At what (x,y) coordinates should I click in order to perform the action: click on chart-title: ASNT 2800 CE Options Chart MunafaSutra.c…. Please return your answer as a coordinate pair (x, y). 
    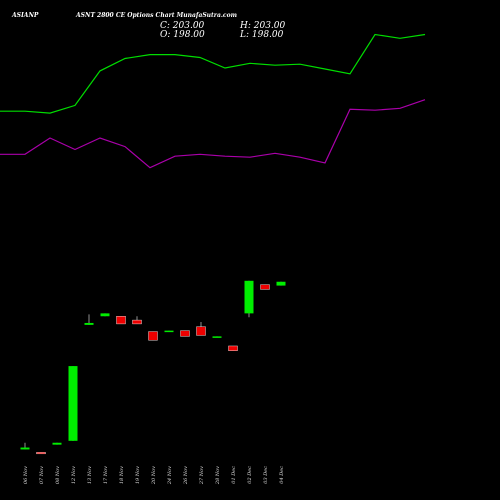
    Looking at the image, I should click on (156, 15).